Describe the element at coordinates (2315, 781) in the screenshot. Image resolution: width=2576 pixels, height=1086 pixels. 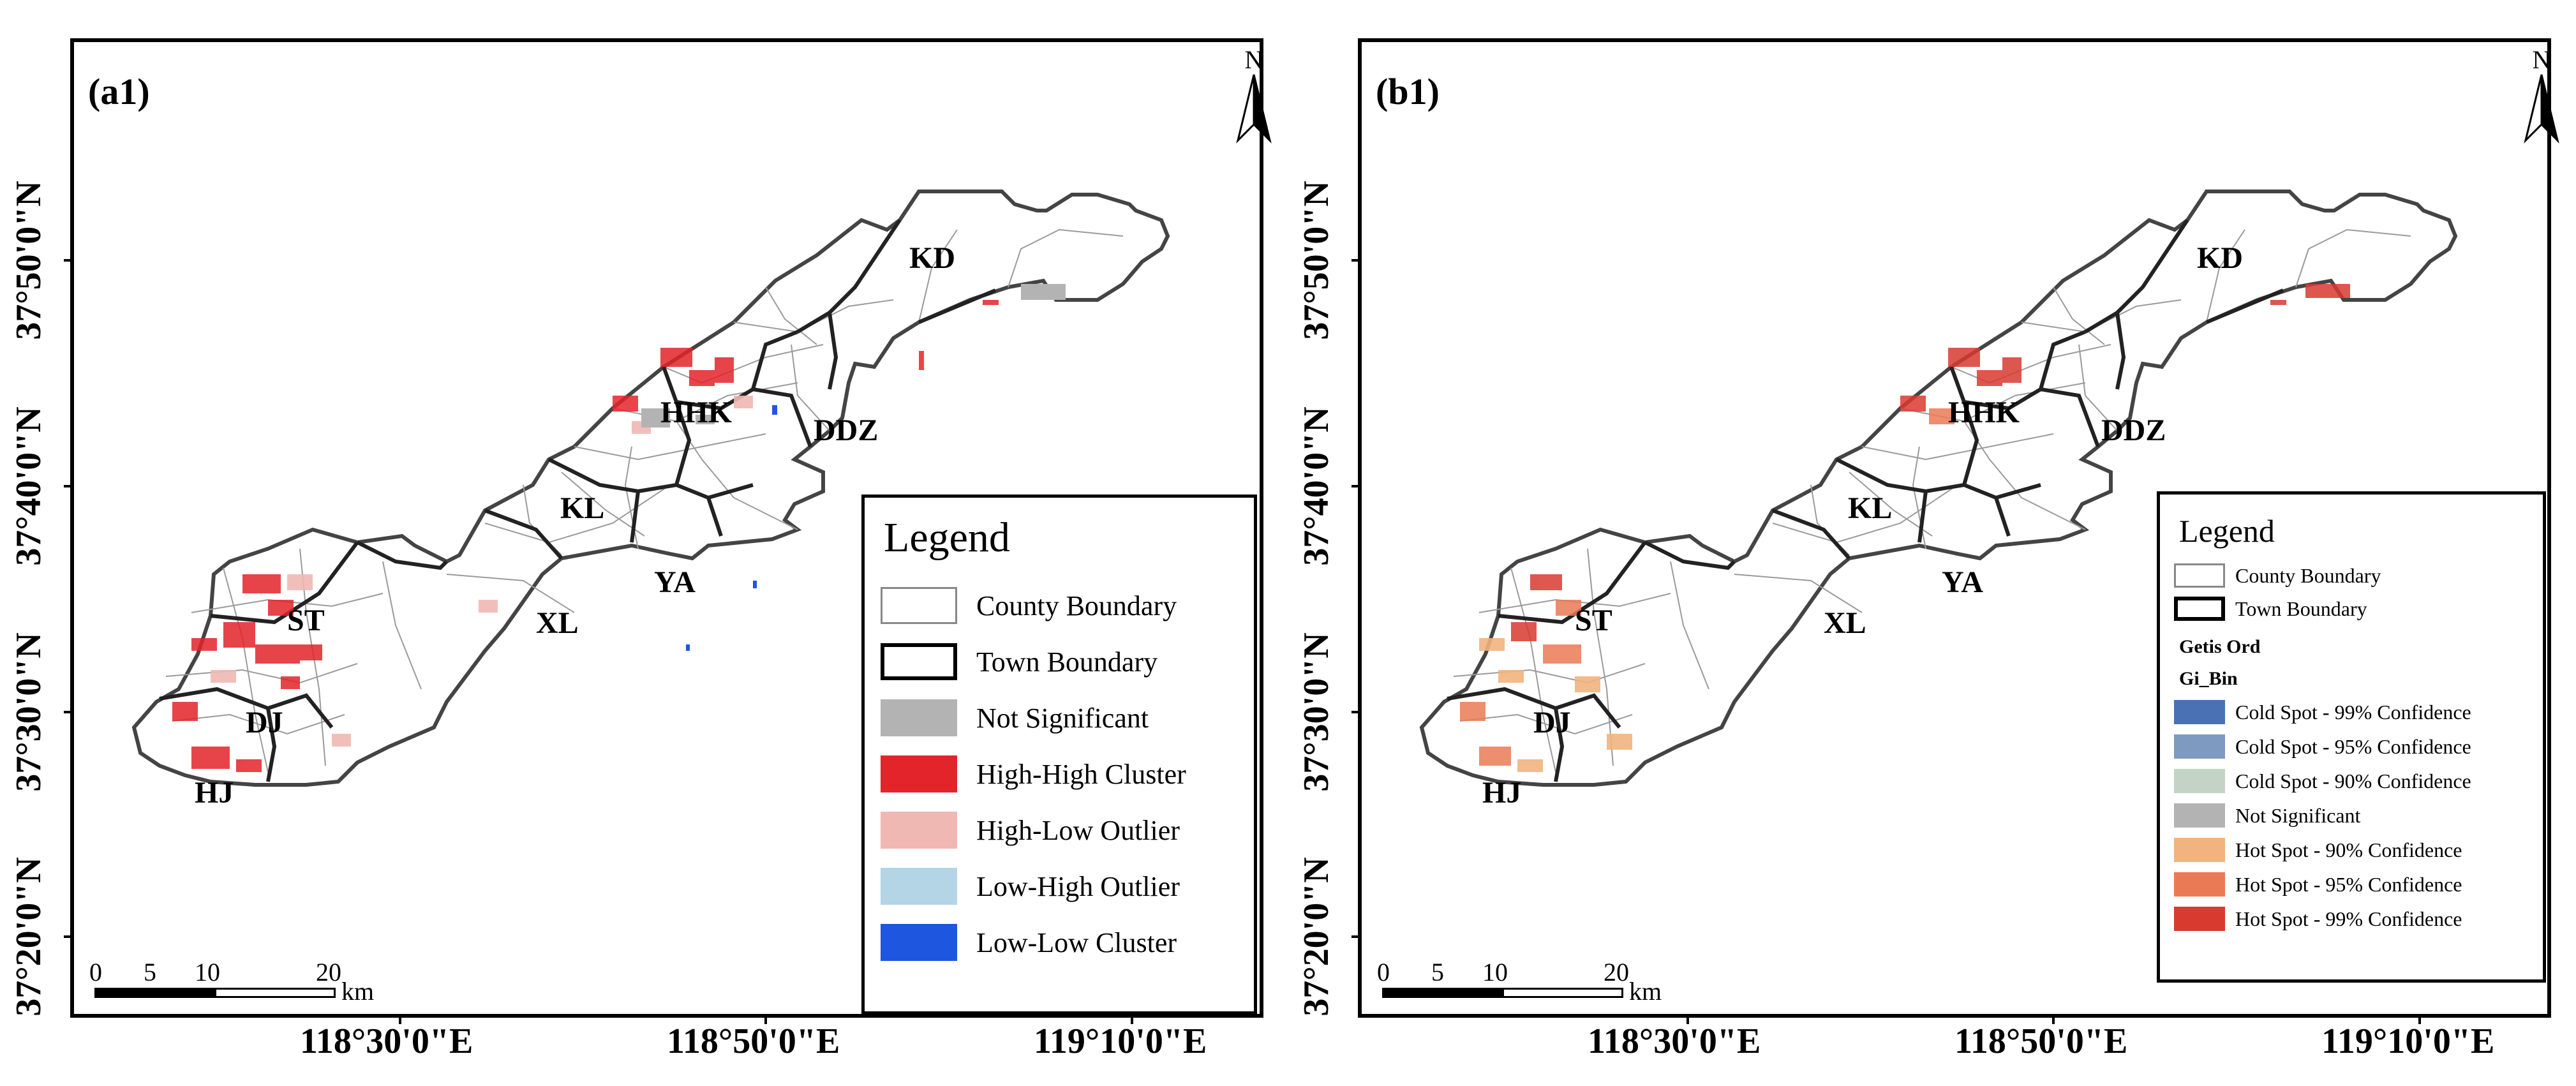
I see `legend-item-cold-90: Cold Spot - 90% Confidence` at that location.